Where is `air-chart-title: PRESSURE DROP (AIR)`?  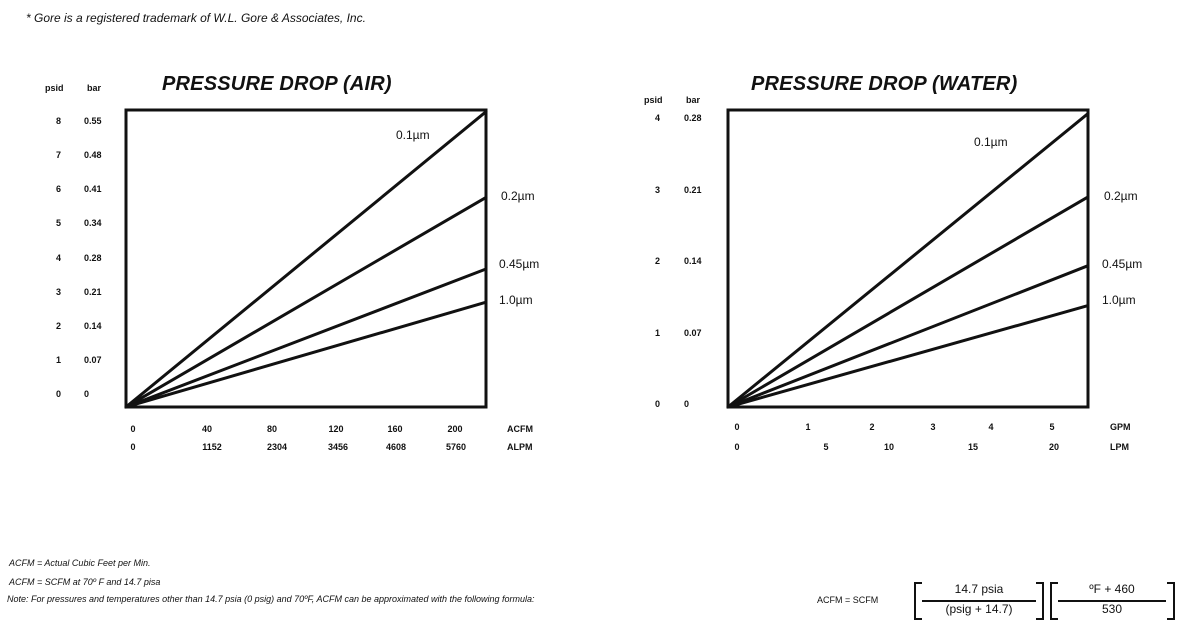 air-chart-title: PRESSURE DROP (AIR) is located at coordinates (277, 84).